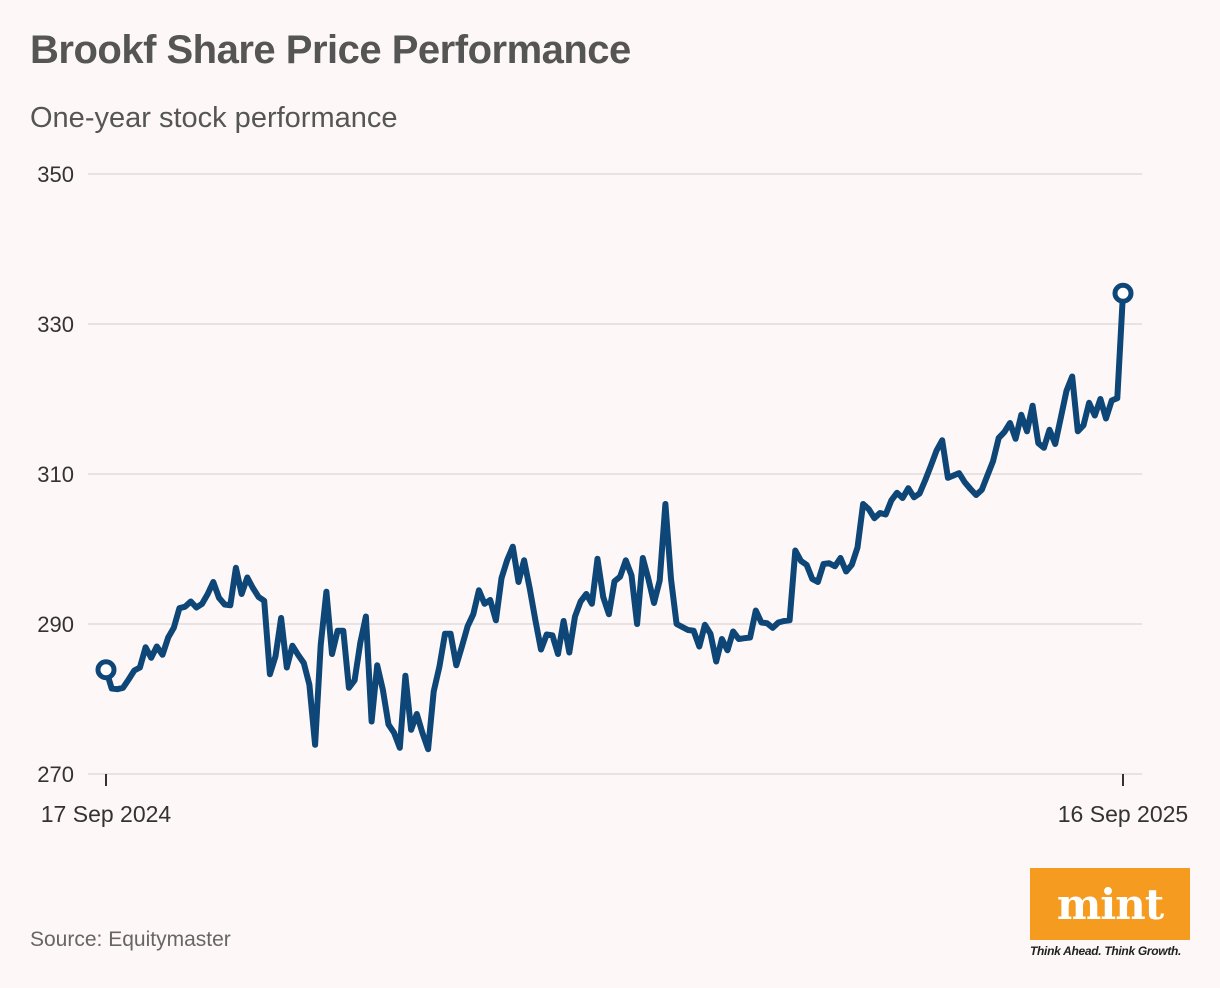  What do you see at coordinates (214, 118) in the screenshot?
I see `chart-subtitle: One-year stock performance` at bounding box center [214, 118].